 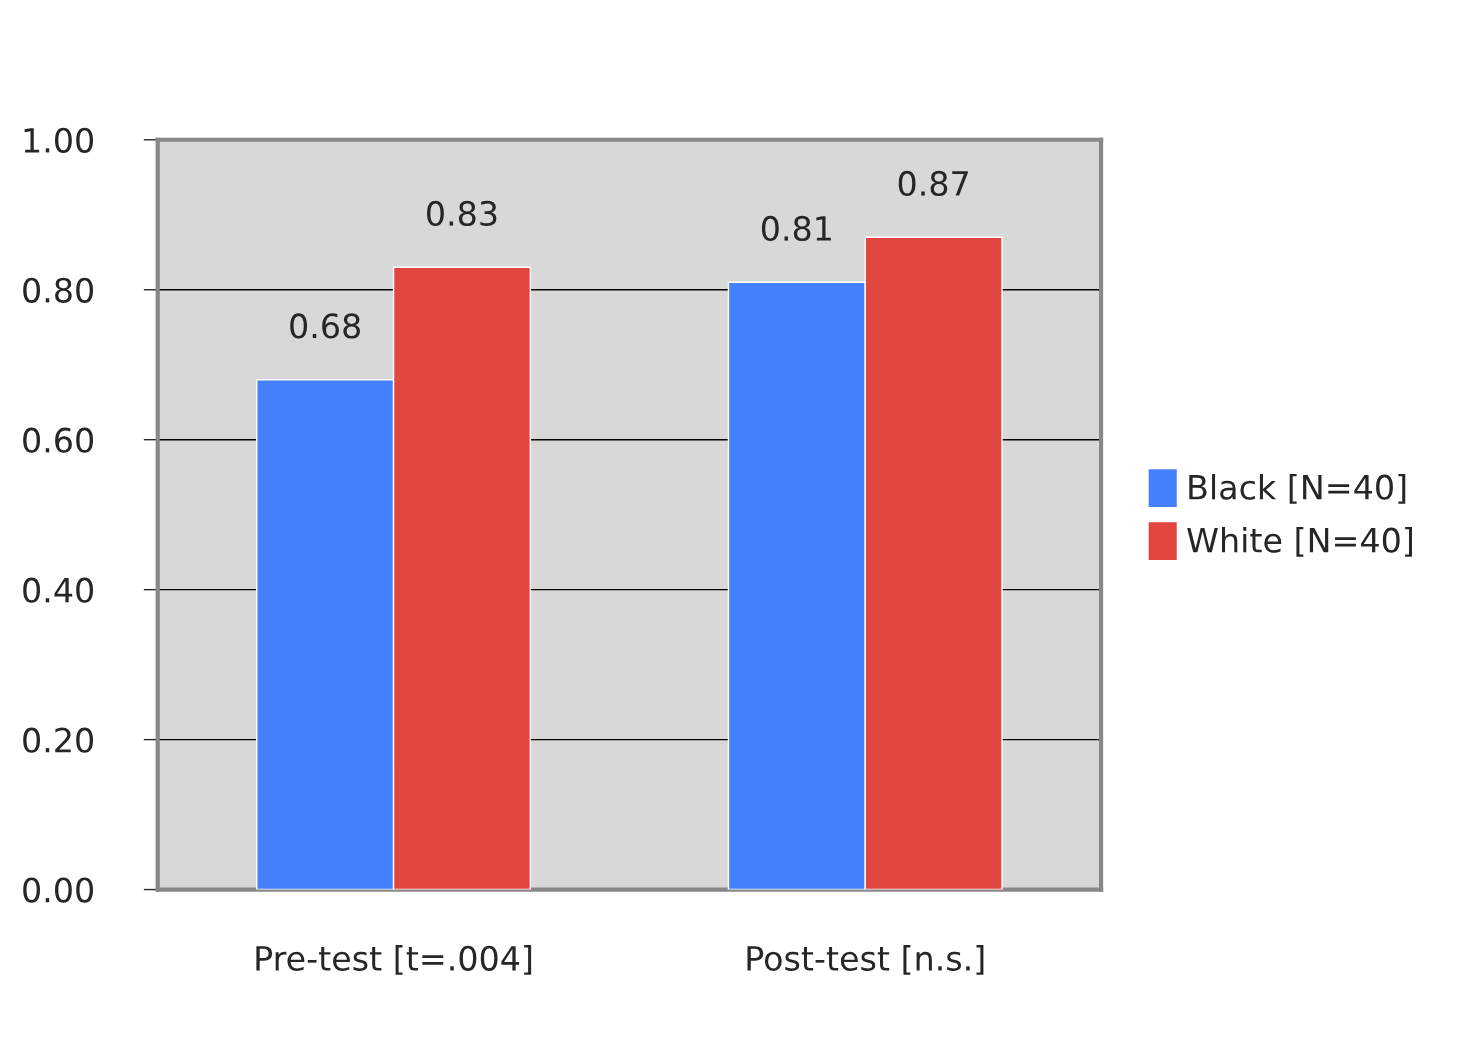 I want to click on y-tick-label: 0.20, so click(x=58, y=740).